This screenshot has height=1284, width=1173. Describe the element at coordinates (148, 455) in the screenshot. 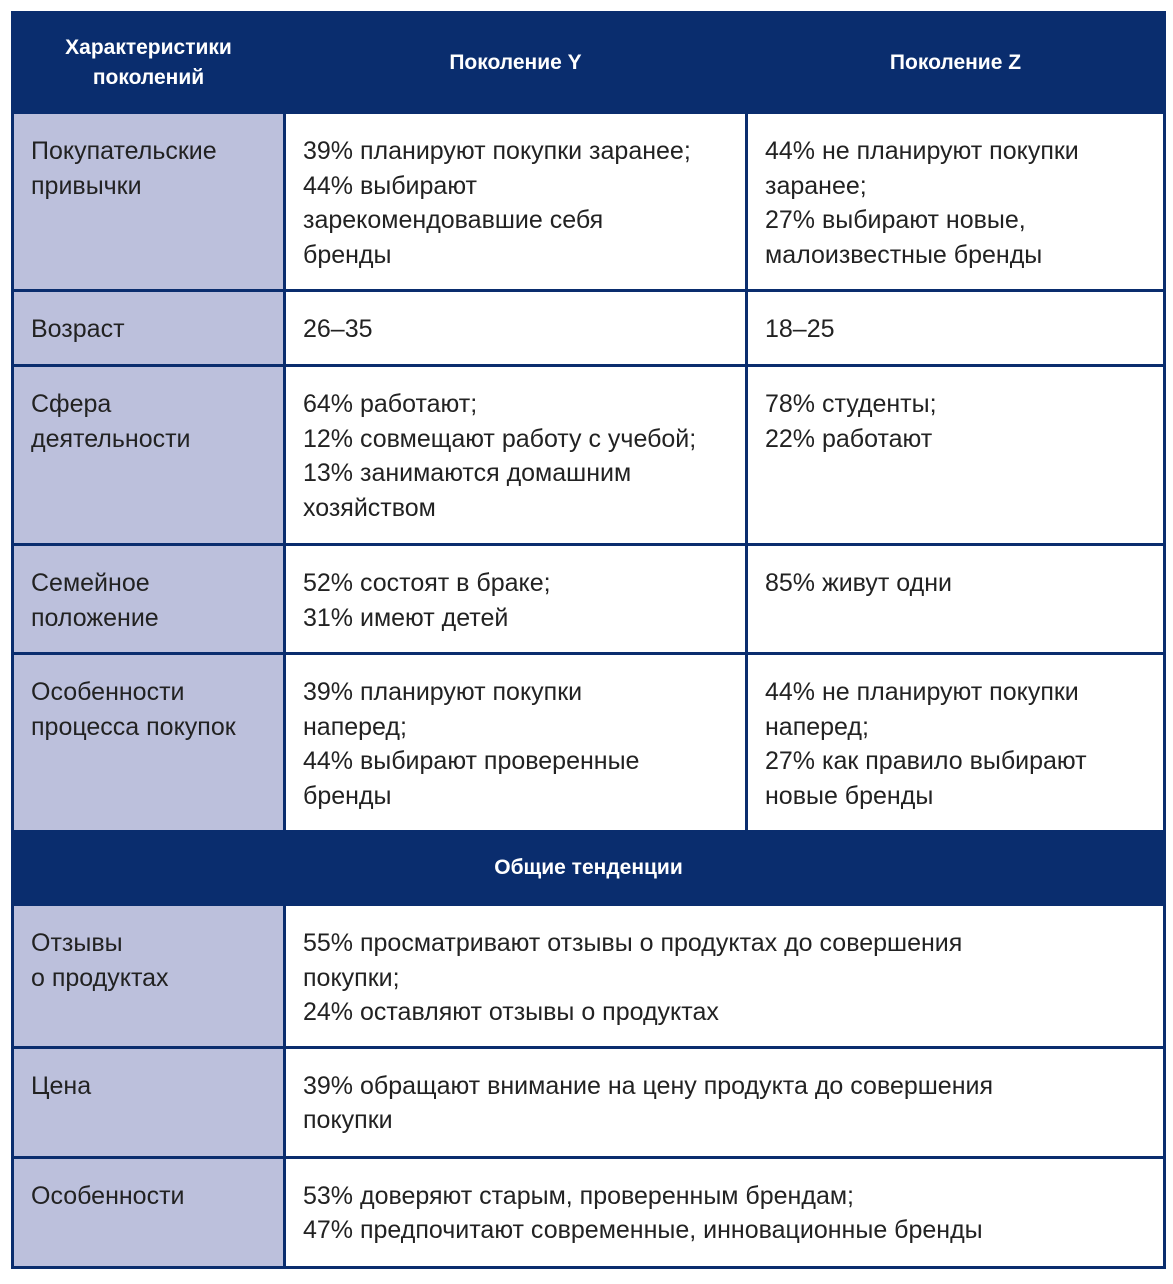

I see `row-label: Сфера деятельности` at that location.